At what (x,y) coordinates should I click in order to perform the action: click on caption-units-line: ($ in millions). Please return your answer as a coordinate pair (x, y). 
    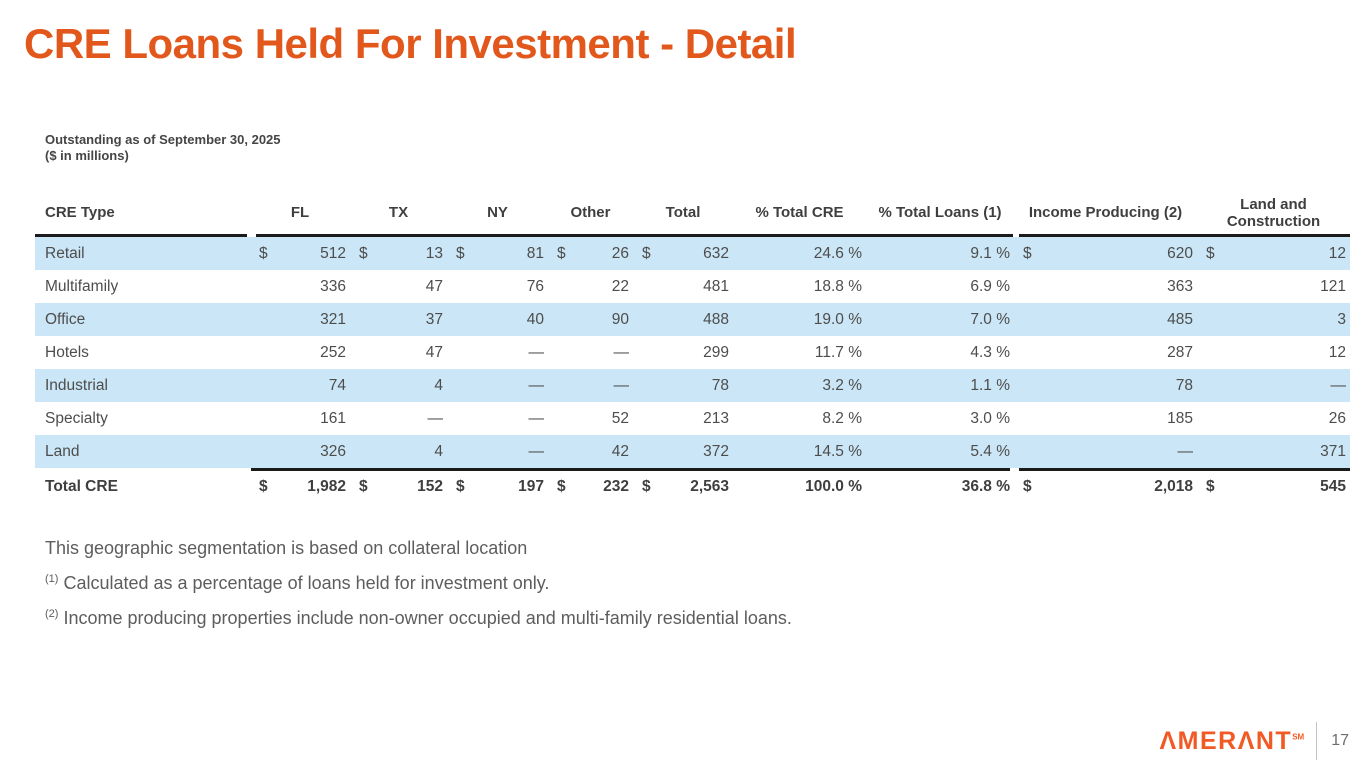
    Looking at the image, I should click on (87, 156).